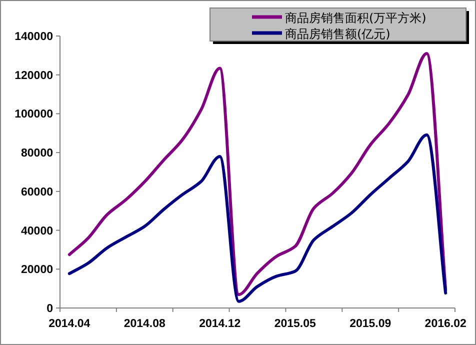  I want to click on x-tick-label: 2015.05, so click(295, 324).